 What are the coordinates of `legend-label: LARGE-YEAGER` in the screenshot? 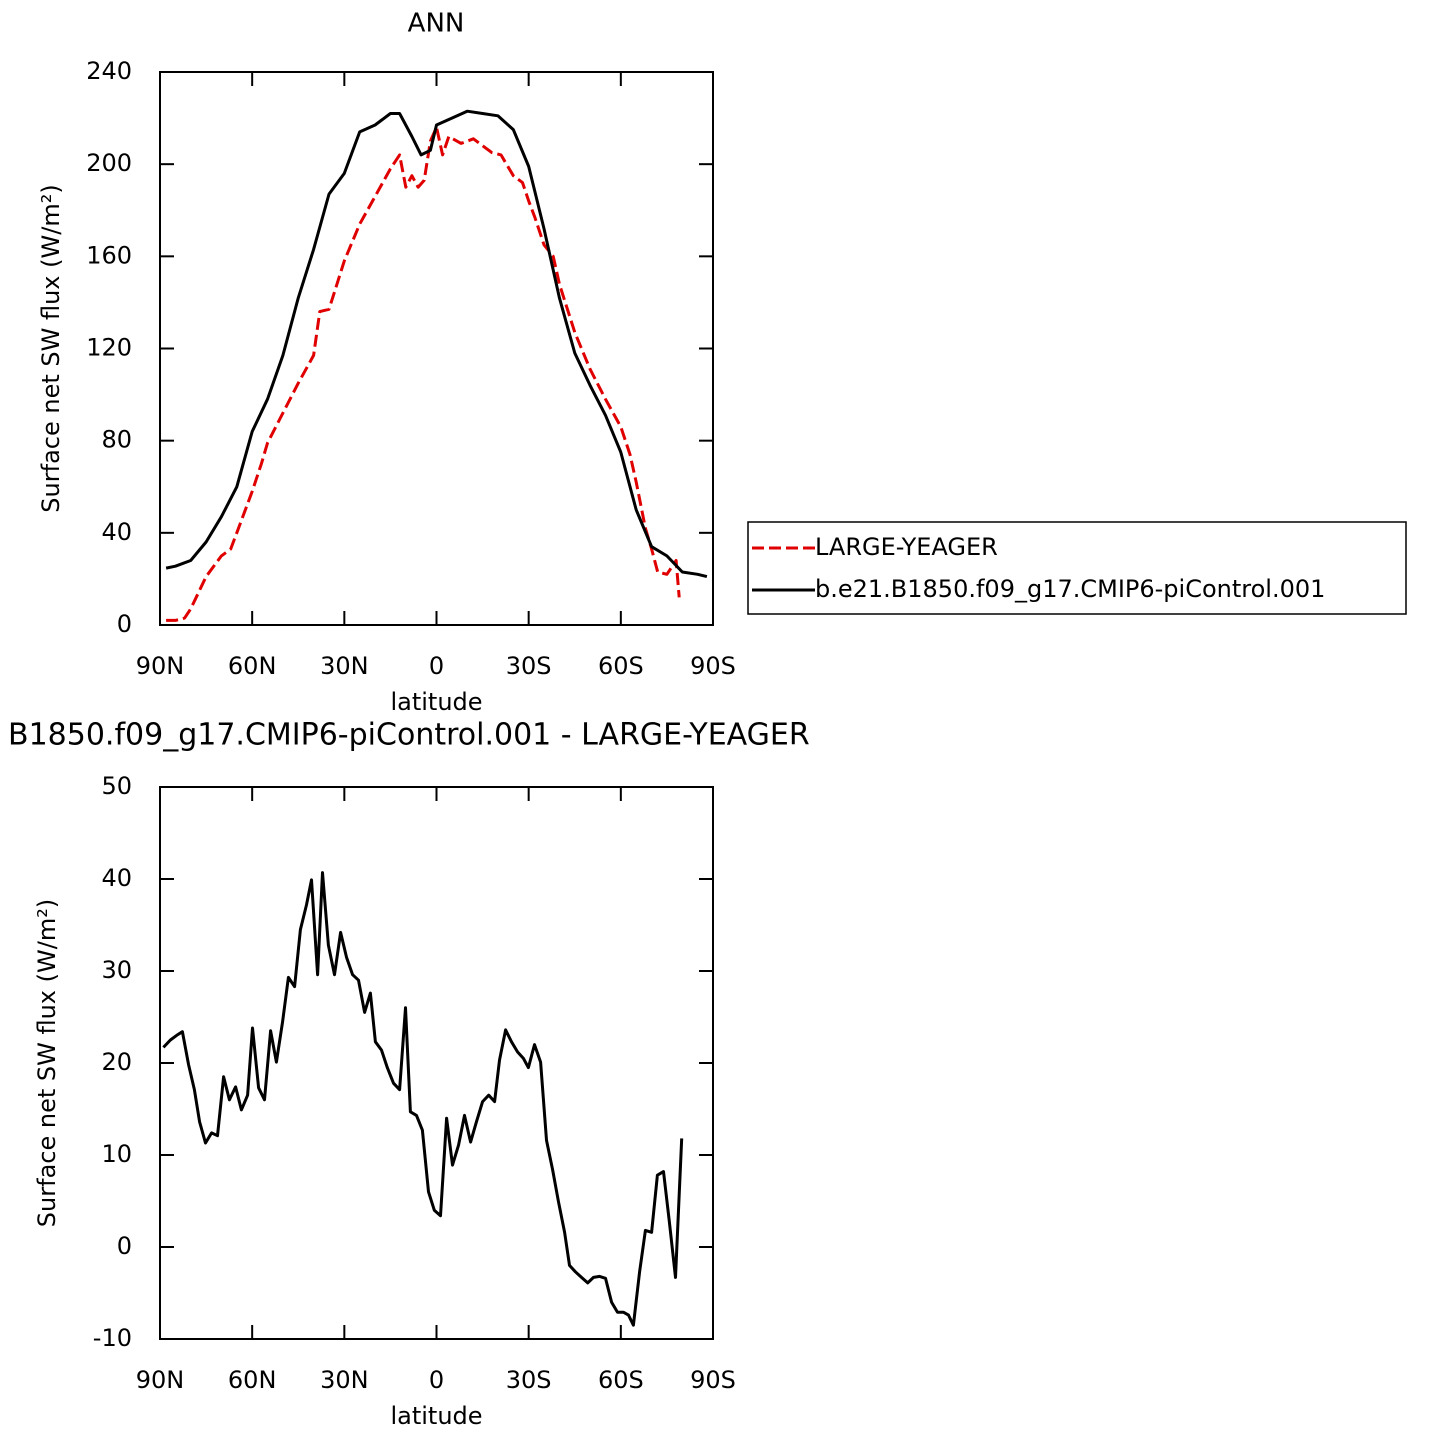 It's located at (906, 547).